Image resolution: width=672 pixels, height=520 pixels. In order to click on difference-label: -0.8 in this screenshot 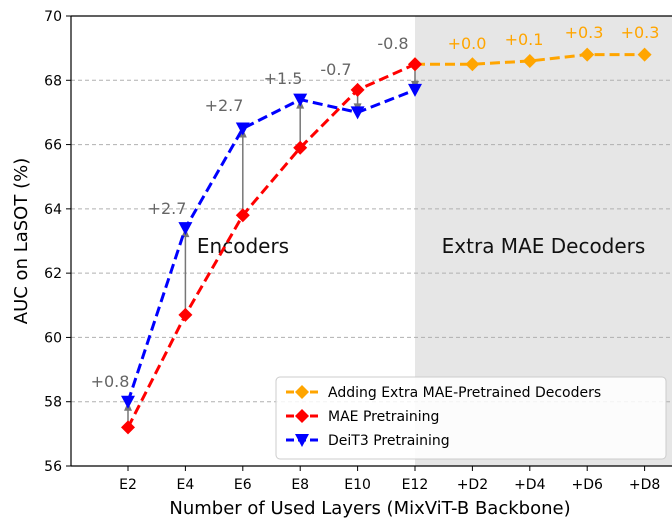, I will do `click(392, 43)`.